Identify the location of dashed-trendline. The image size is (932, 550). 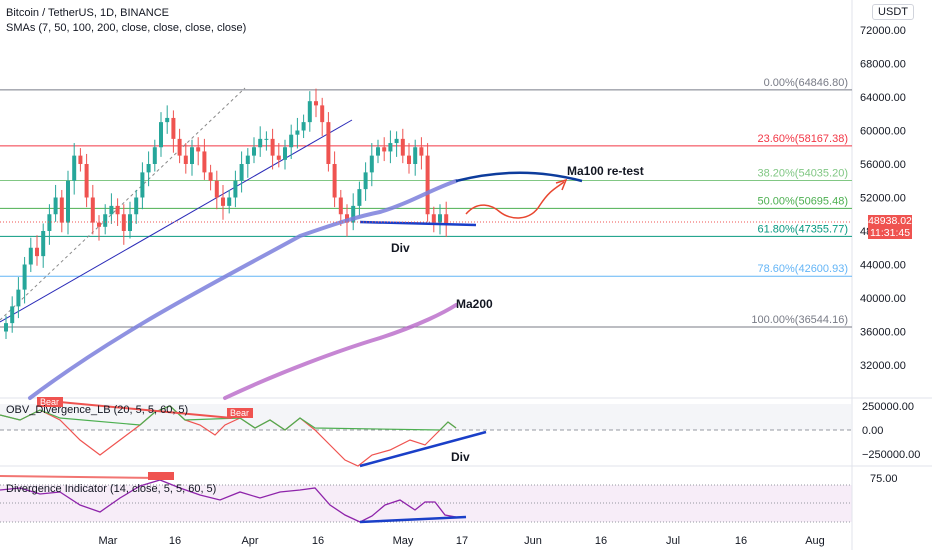
(123, 204).